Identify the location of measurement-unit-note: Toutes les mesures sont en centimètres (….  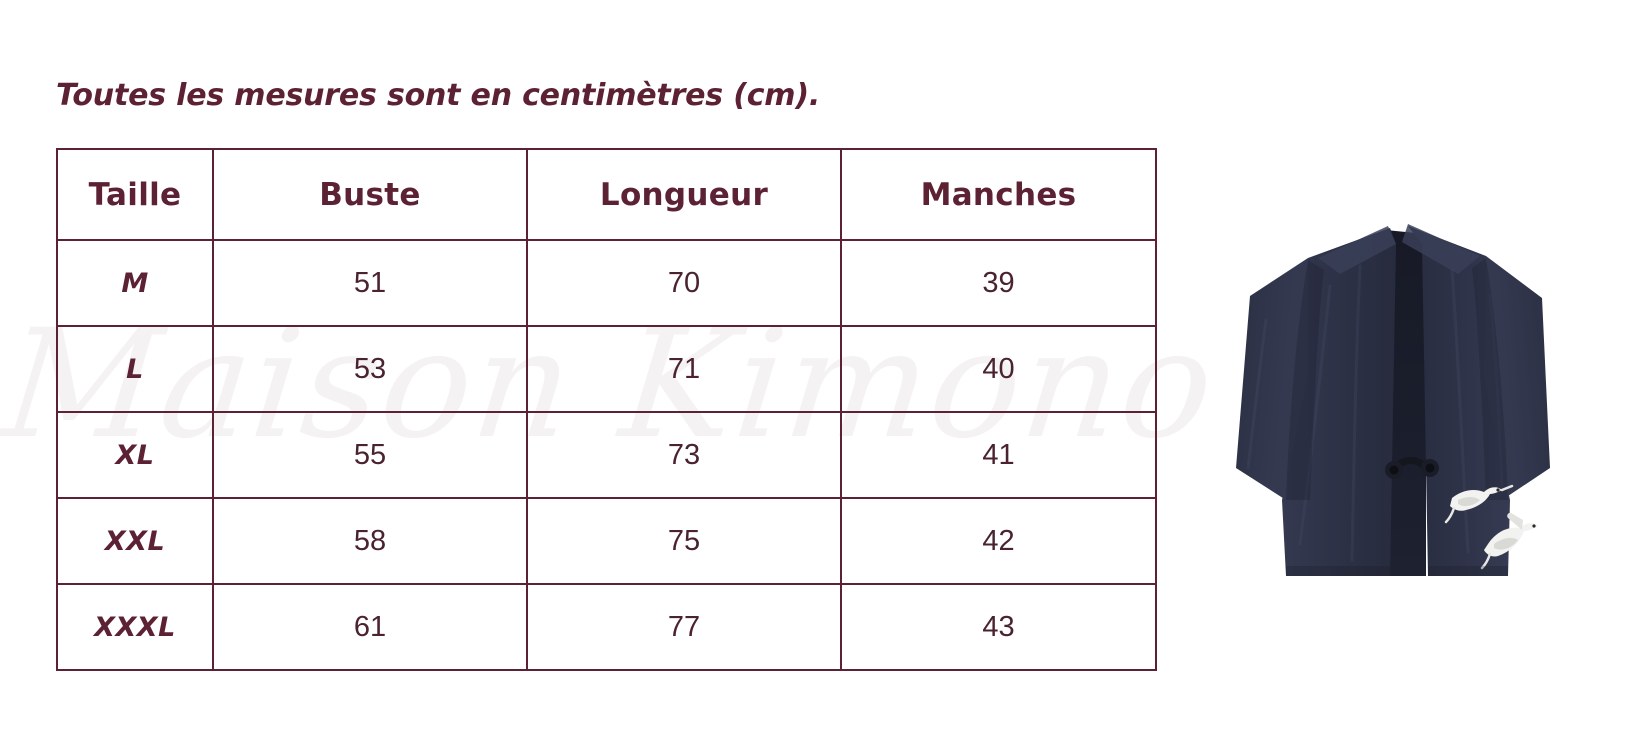
(438, 95).